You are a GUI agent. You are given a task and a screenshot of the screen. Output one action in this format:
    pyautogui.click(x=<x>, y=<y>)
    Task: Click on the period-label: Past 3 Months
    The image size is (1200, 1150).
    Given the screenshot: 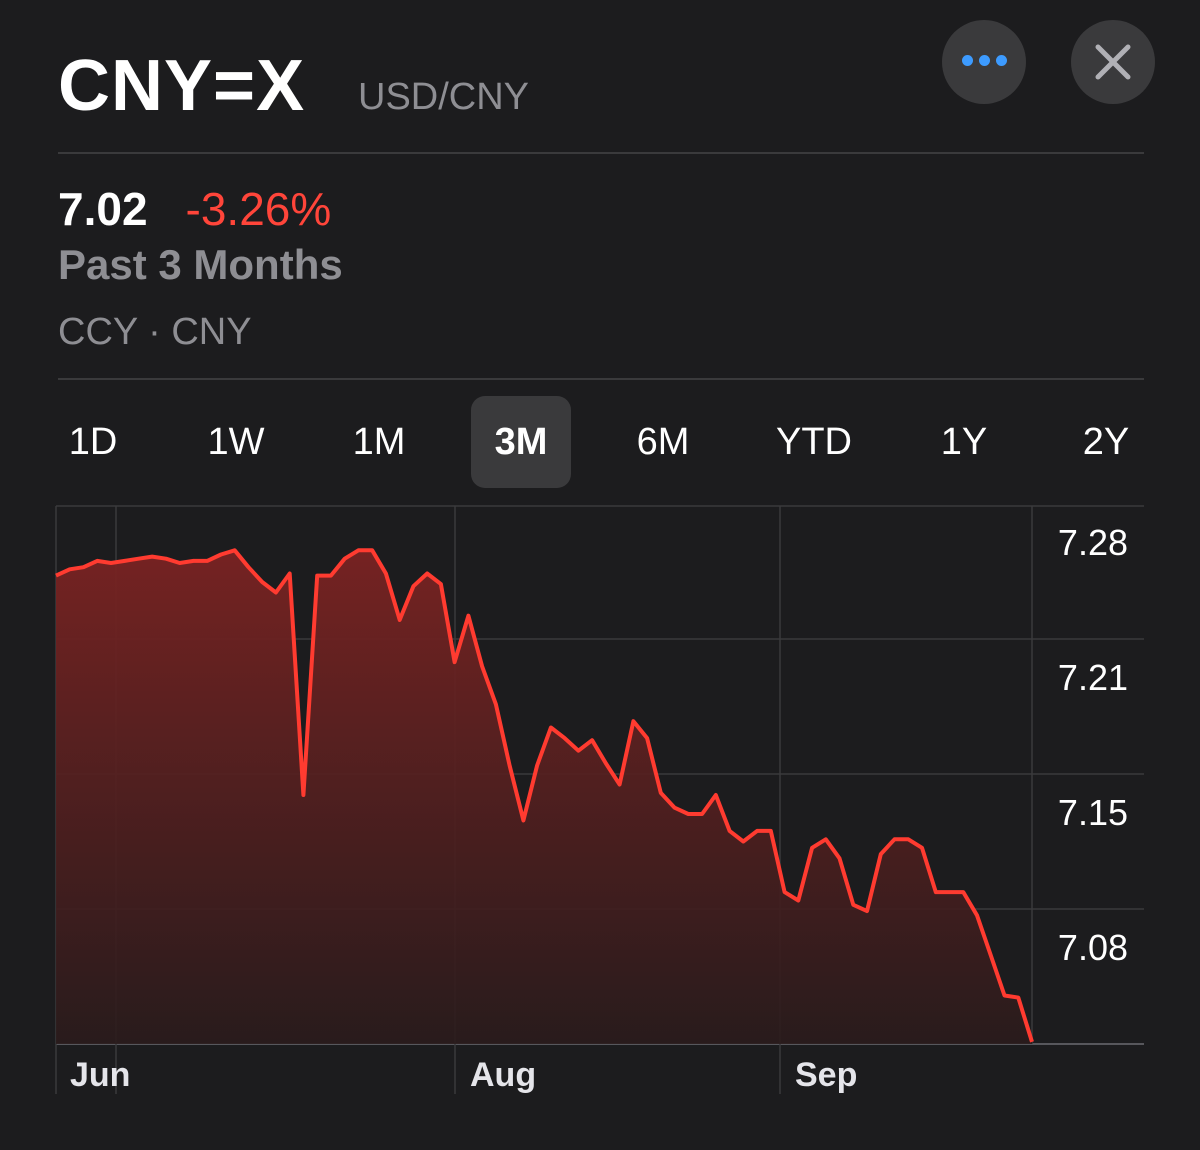 What is the action you would take?
    pyautogui.click(x=200, y=264)
    